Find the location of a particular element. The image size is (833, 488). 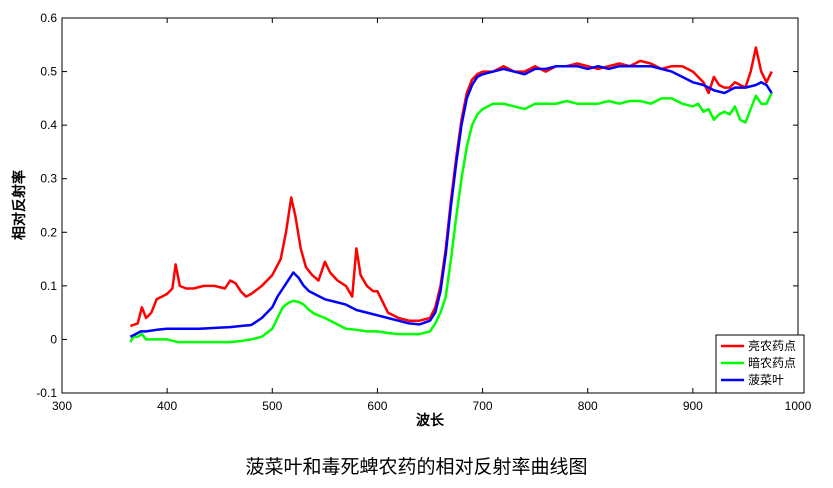

figure-caption: 菠菜叶和毒死蜱农药的相对反射率曲线图 is located at coordinates (416, 467).